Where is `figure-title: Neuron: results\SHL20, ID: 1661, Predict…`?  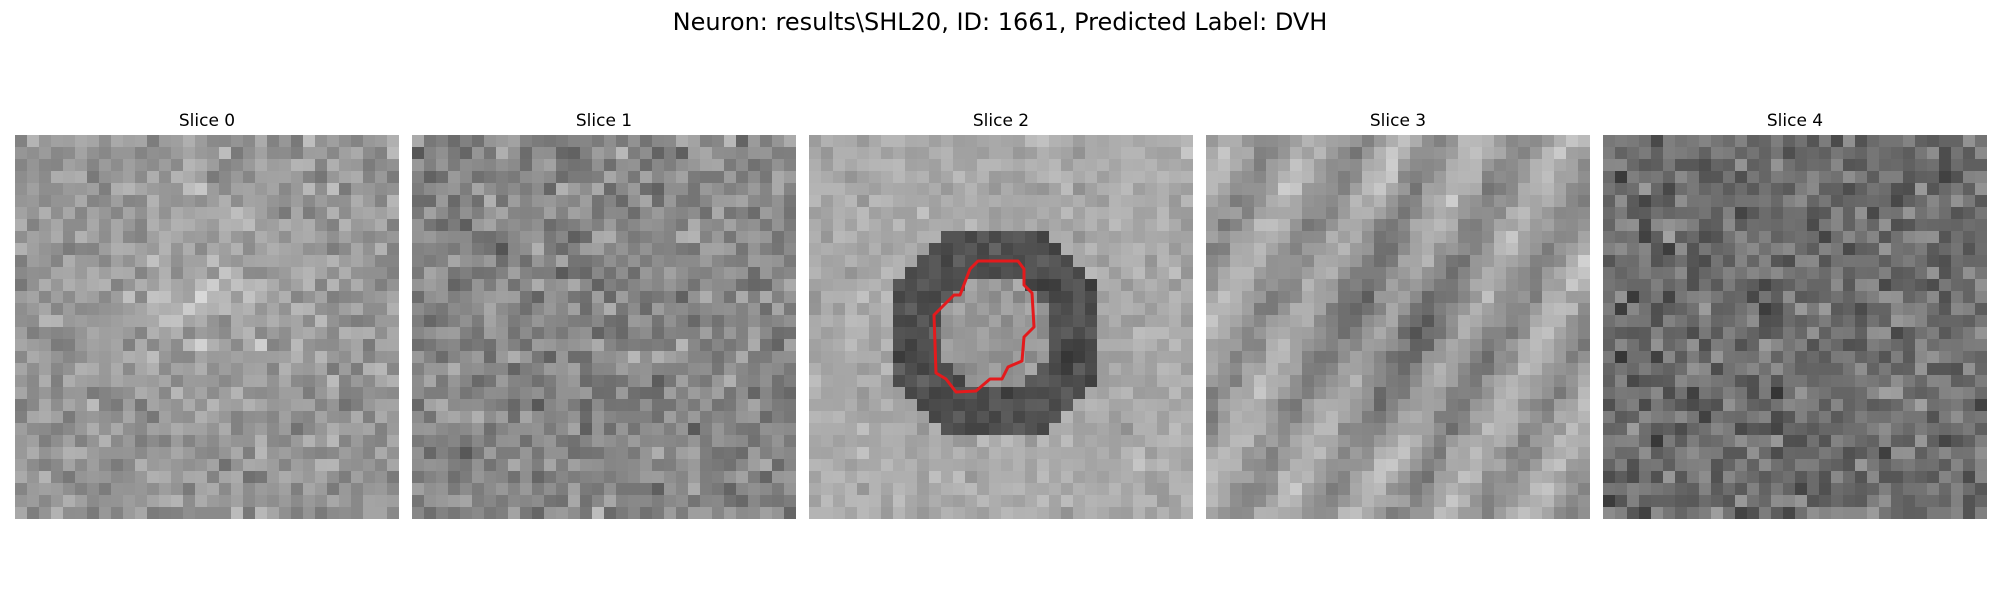 figure-title: Neuron: results\SHL20, ID: 1661, Predict… is located at coordinates (1000, 22).